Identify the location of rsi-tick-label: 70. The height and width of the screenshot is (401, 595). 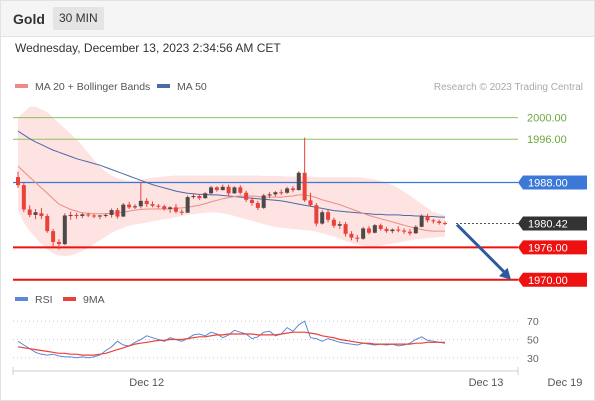
(533, 322).